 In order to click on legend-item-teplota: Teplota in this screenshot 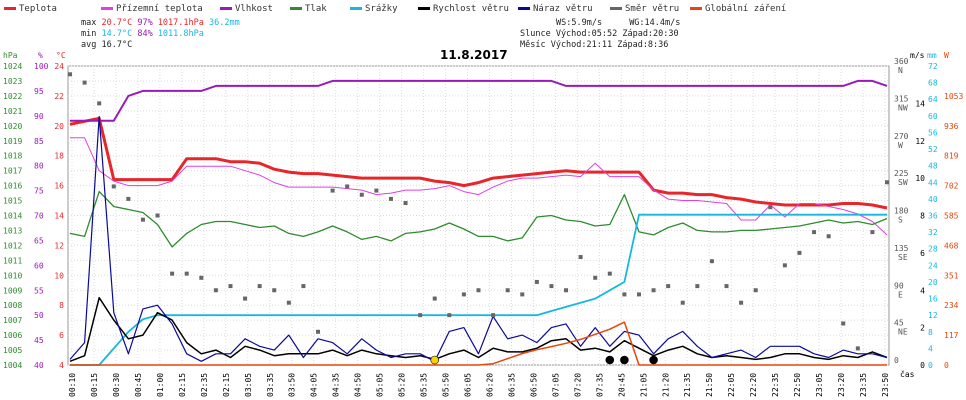, I will do `click(30, 9)`.